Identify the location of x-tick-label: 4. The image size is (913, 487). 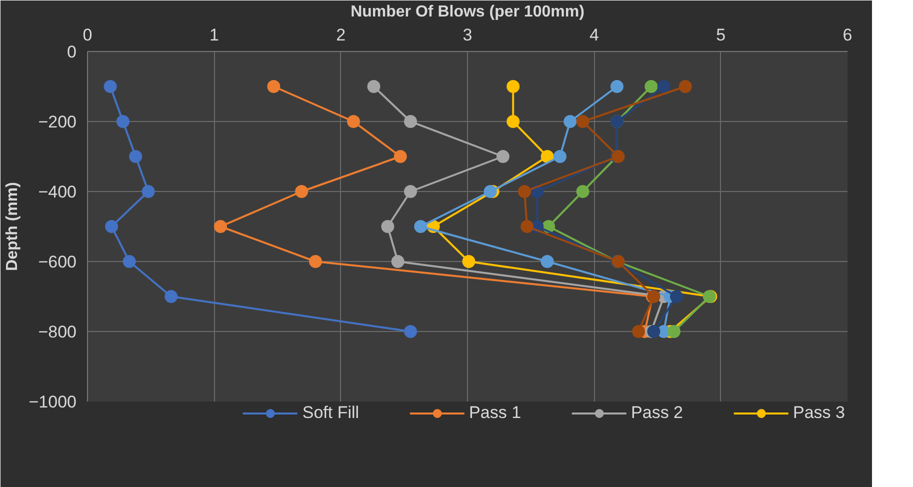
(594, 35).